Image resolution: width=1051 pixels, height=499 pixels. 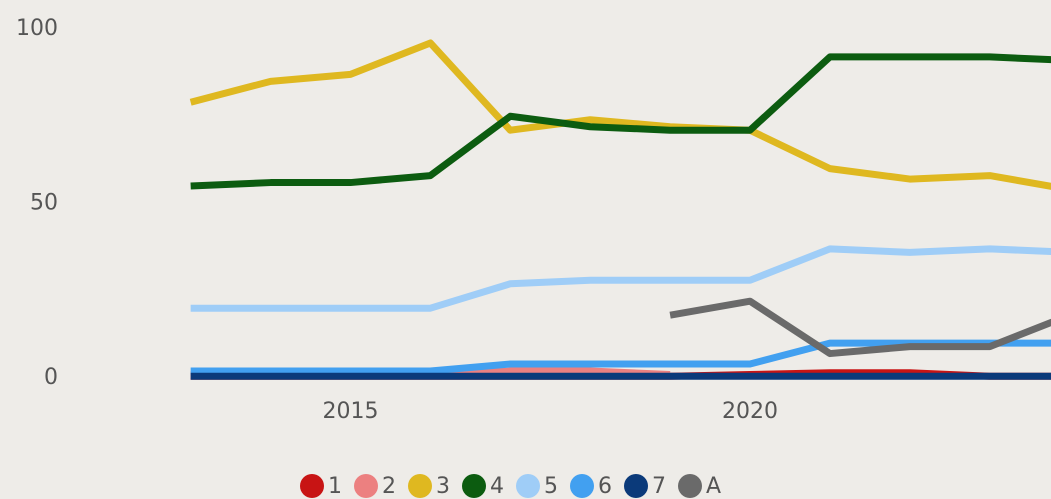 What do you see at coordinates (443, 486) in the screenshot?
I see `legend-label: 3` at bounding box center [443, 486].